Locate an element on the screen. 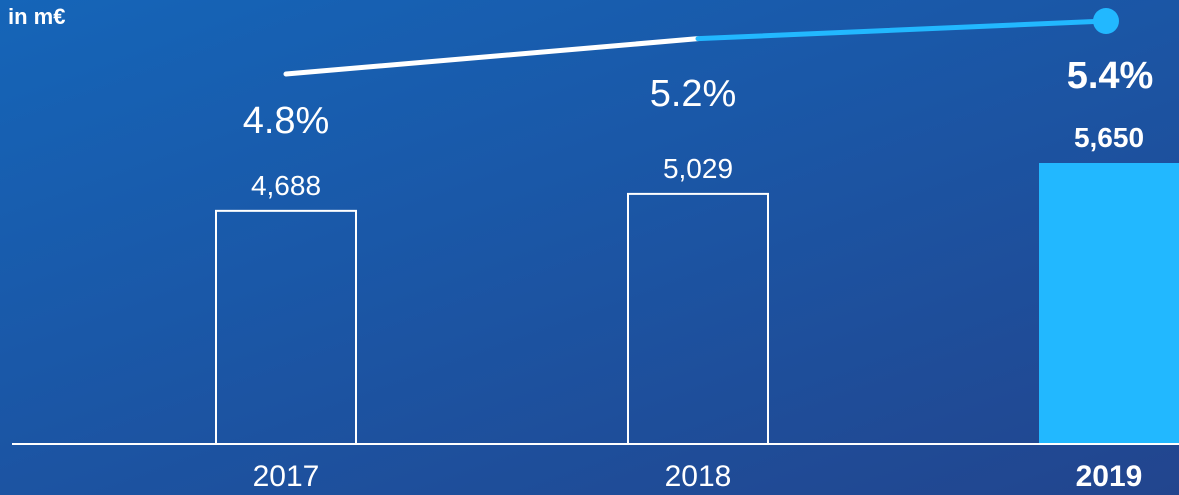  bar-2018 is located at coordinates (698, 318).